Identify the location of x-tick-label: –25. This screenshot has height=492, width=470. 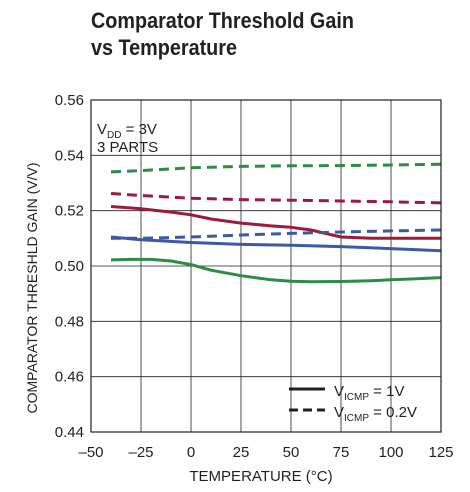
(140, 452).